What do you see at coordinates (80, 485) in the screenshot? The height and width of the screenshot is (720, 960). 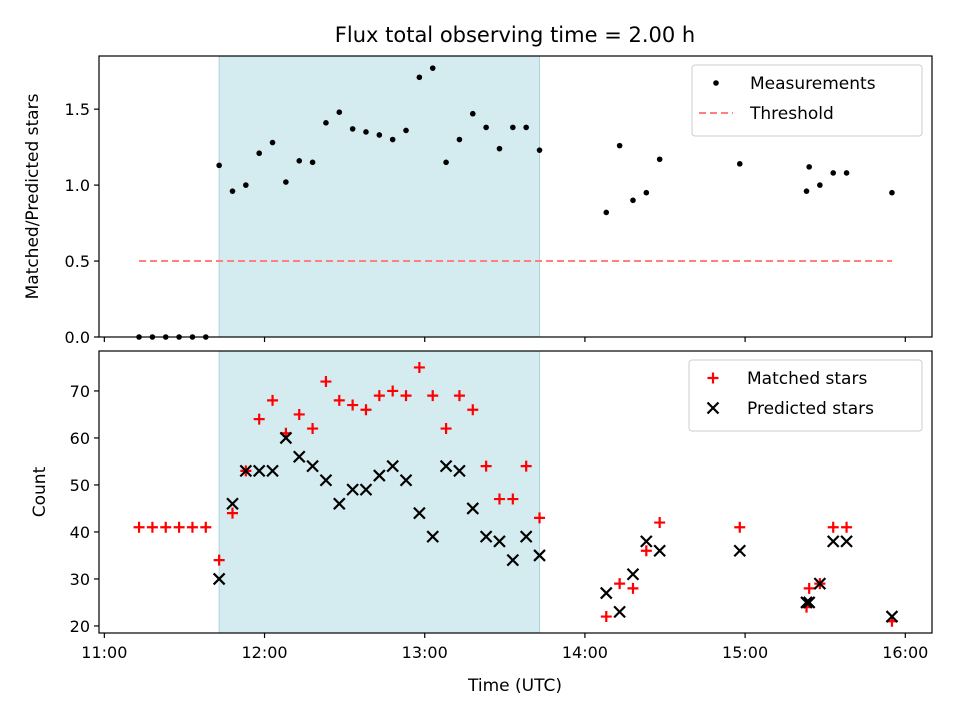 I see `y-tick-label: 50` at bounding box center [80, 485].